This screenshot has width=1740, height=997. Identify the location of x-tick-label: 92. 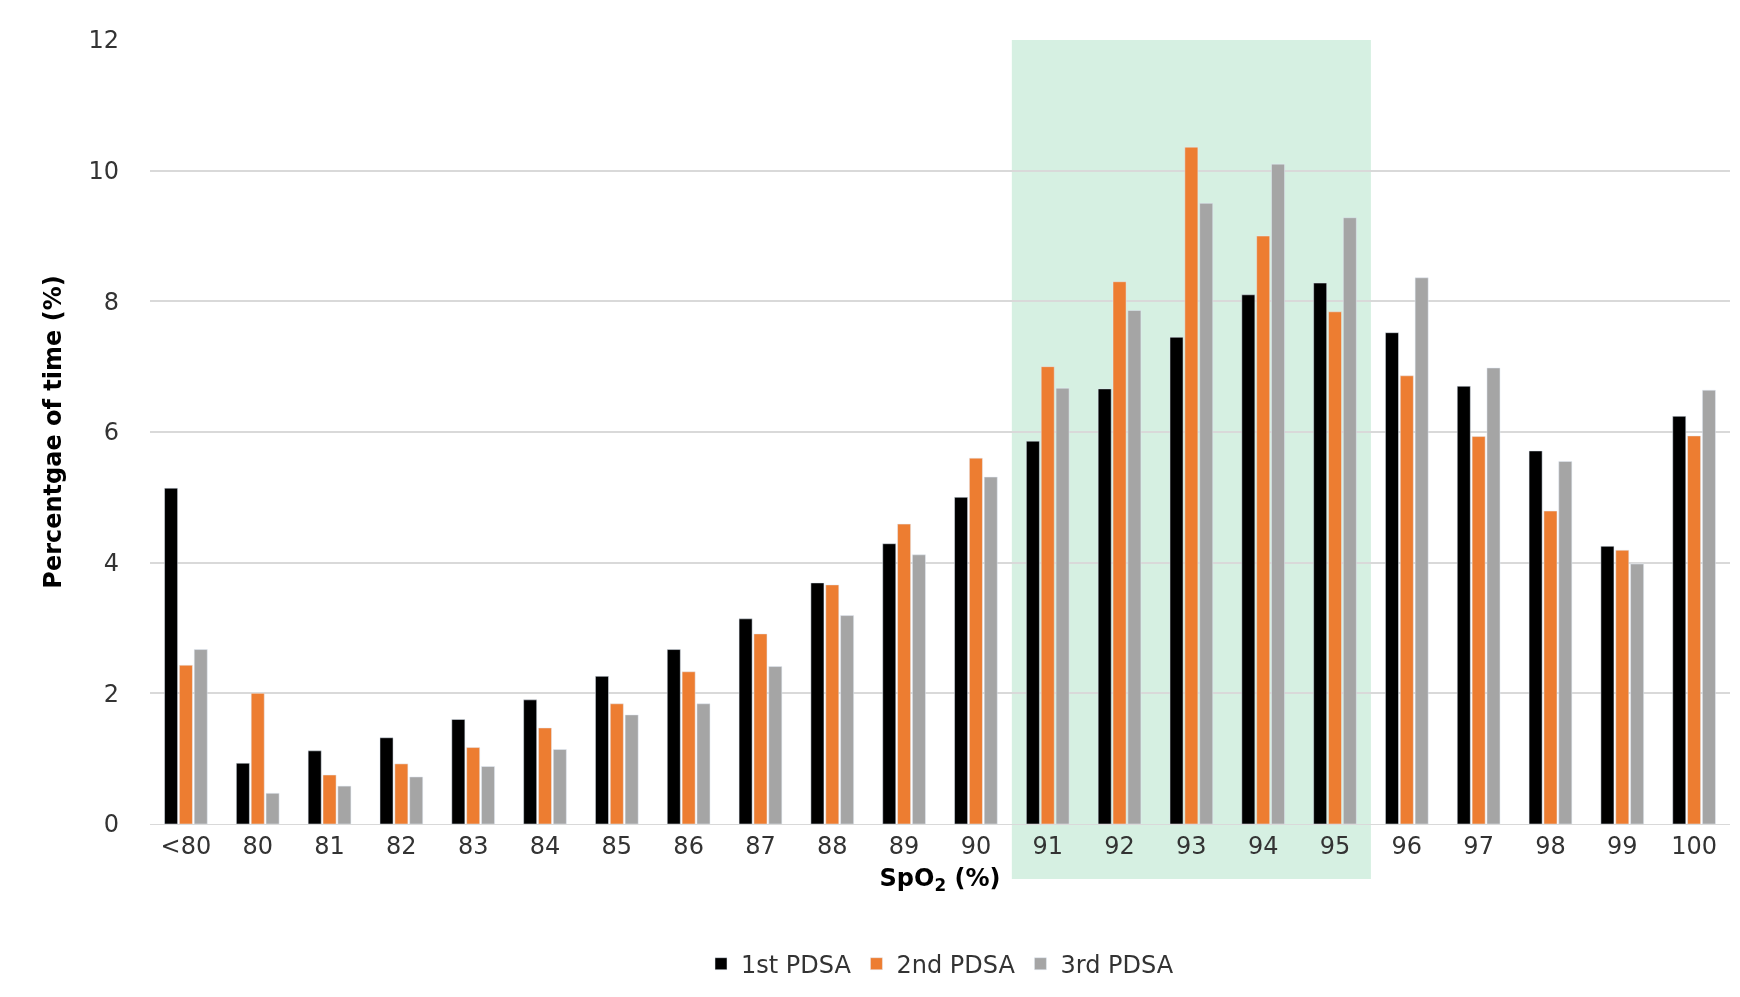
(1119, 845).